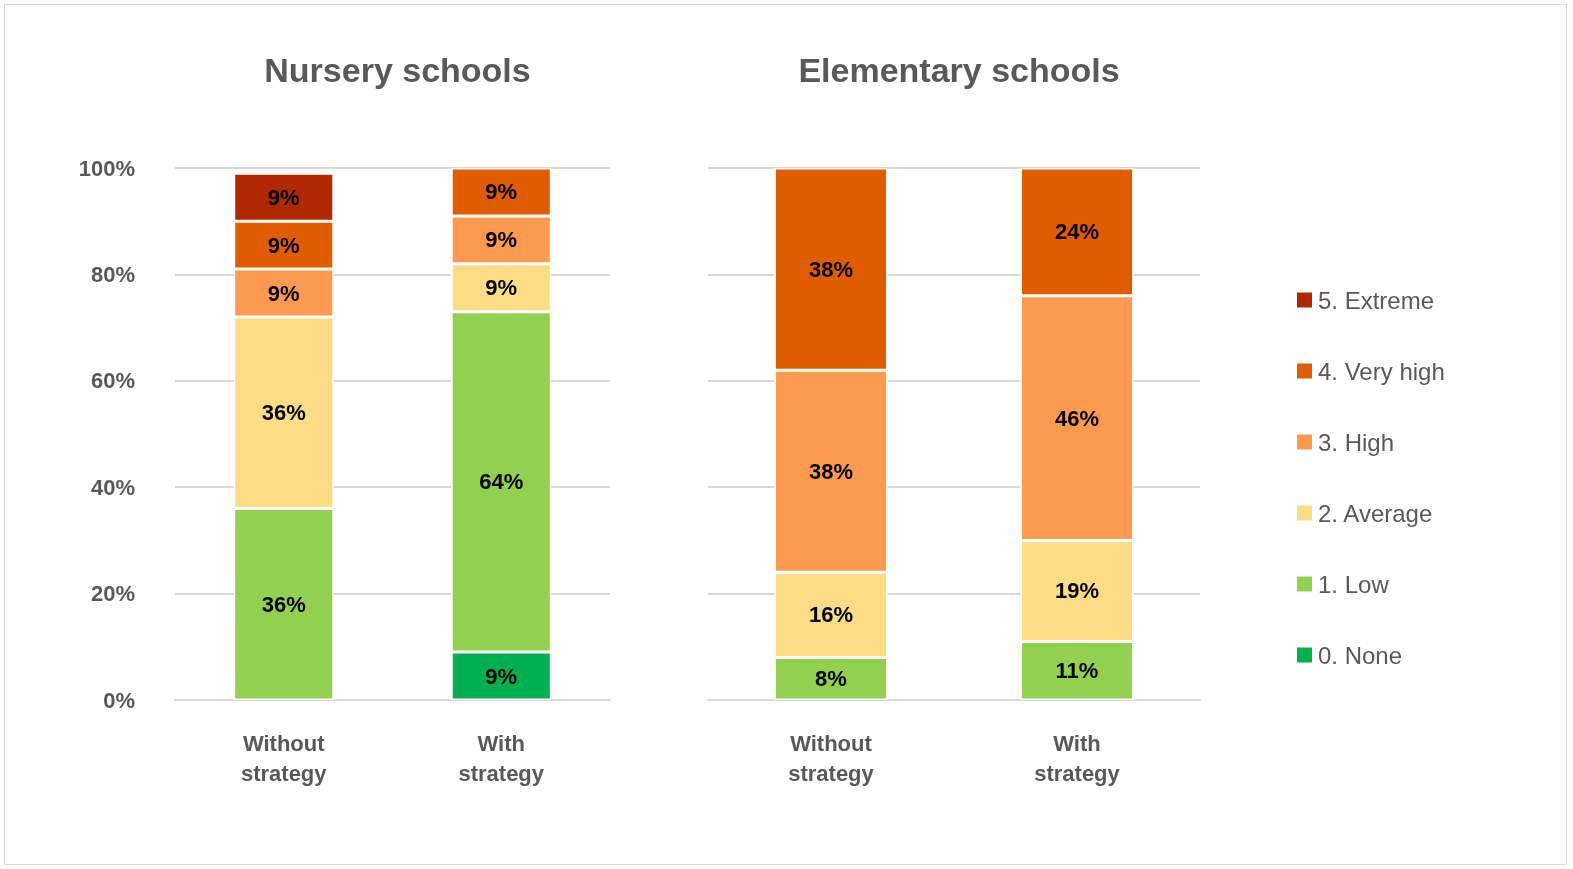 The height and width of the screenshot is (869, 1573). Describe the element at coordinates (106, 168) in the screenshot. I see `y-tick-label: 100%` at that location.